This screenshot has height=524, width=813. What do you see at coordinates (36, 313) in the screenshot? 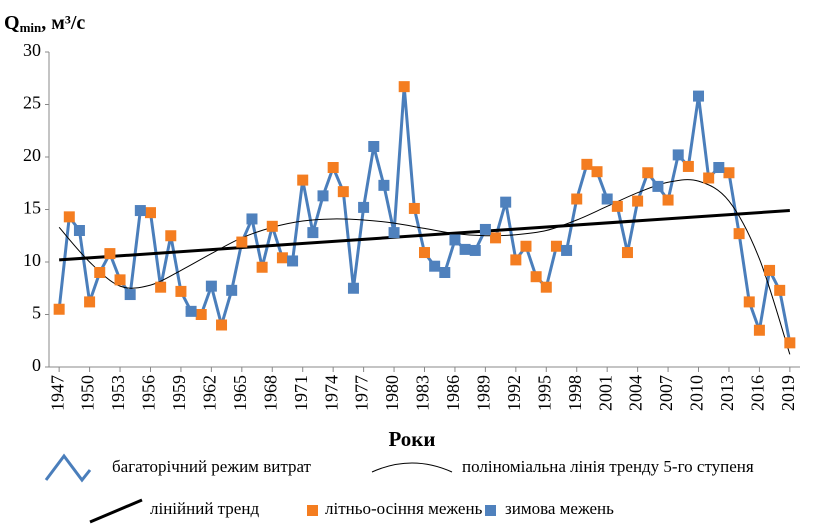
I see `y-tick-label: 5` at bounding box center [36, 313].